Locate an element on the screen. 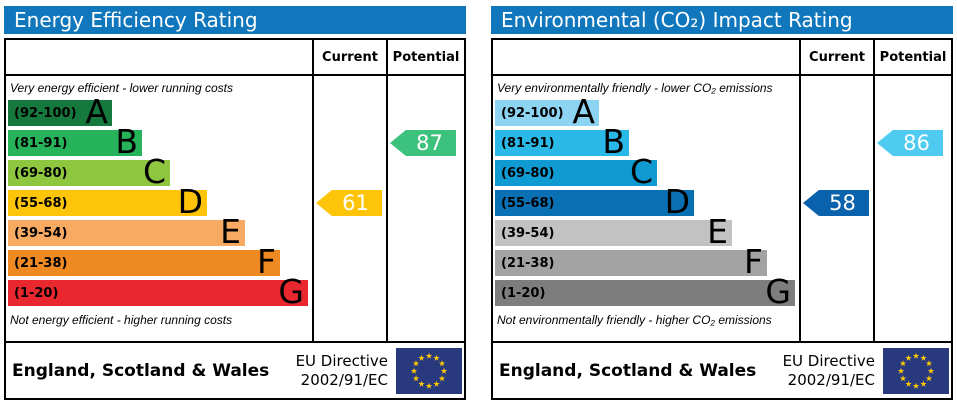 The image size is (957, 404). current-rating-pointer: 58 is located at coordinates (836, 203).